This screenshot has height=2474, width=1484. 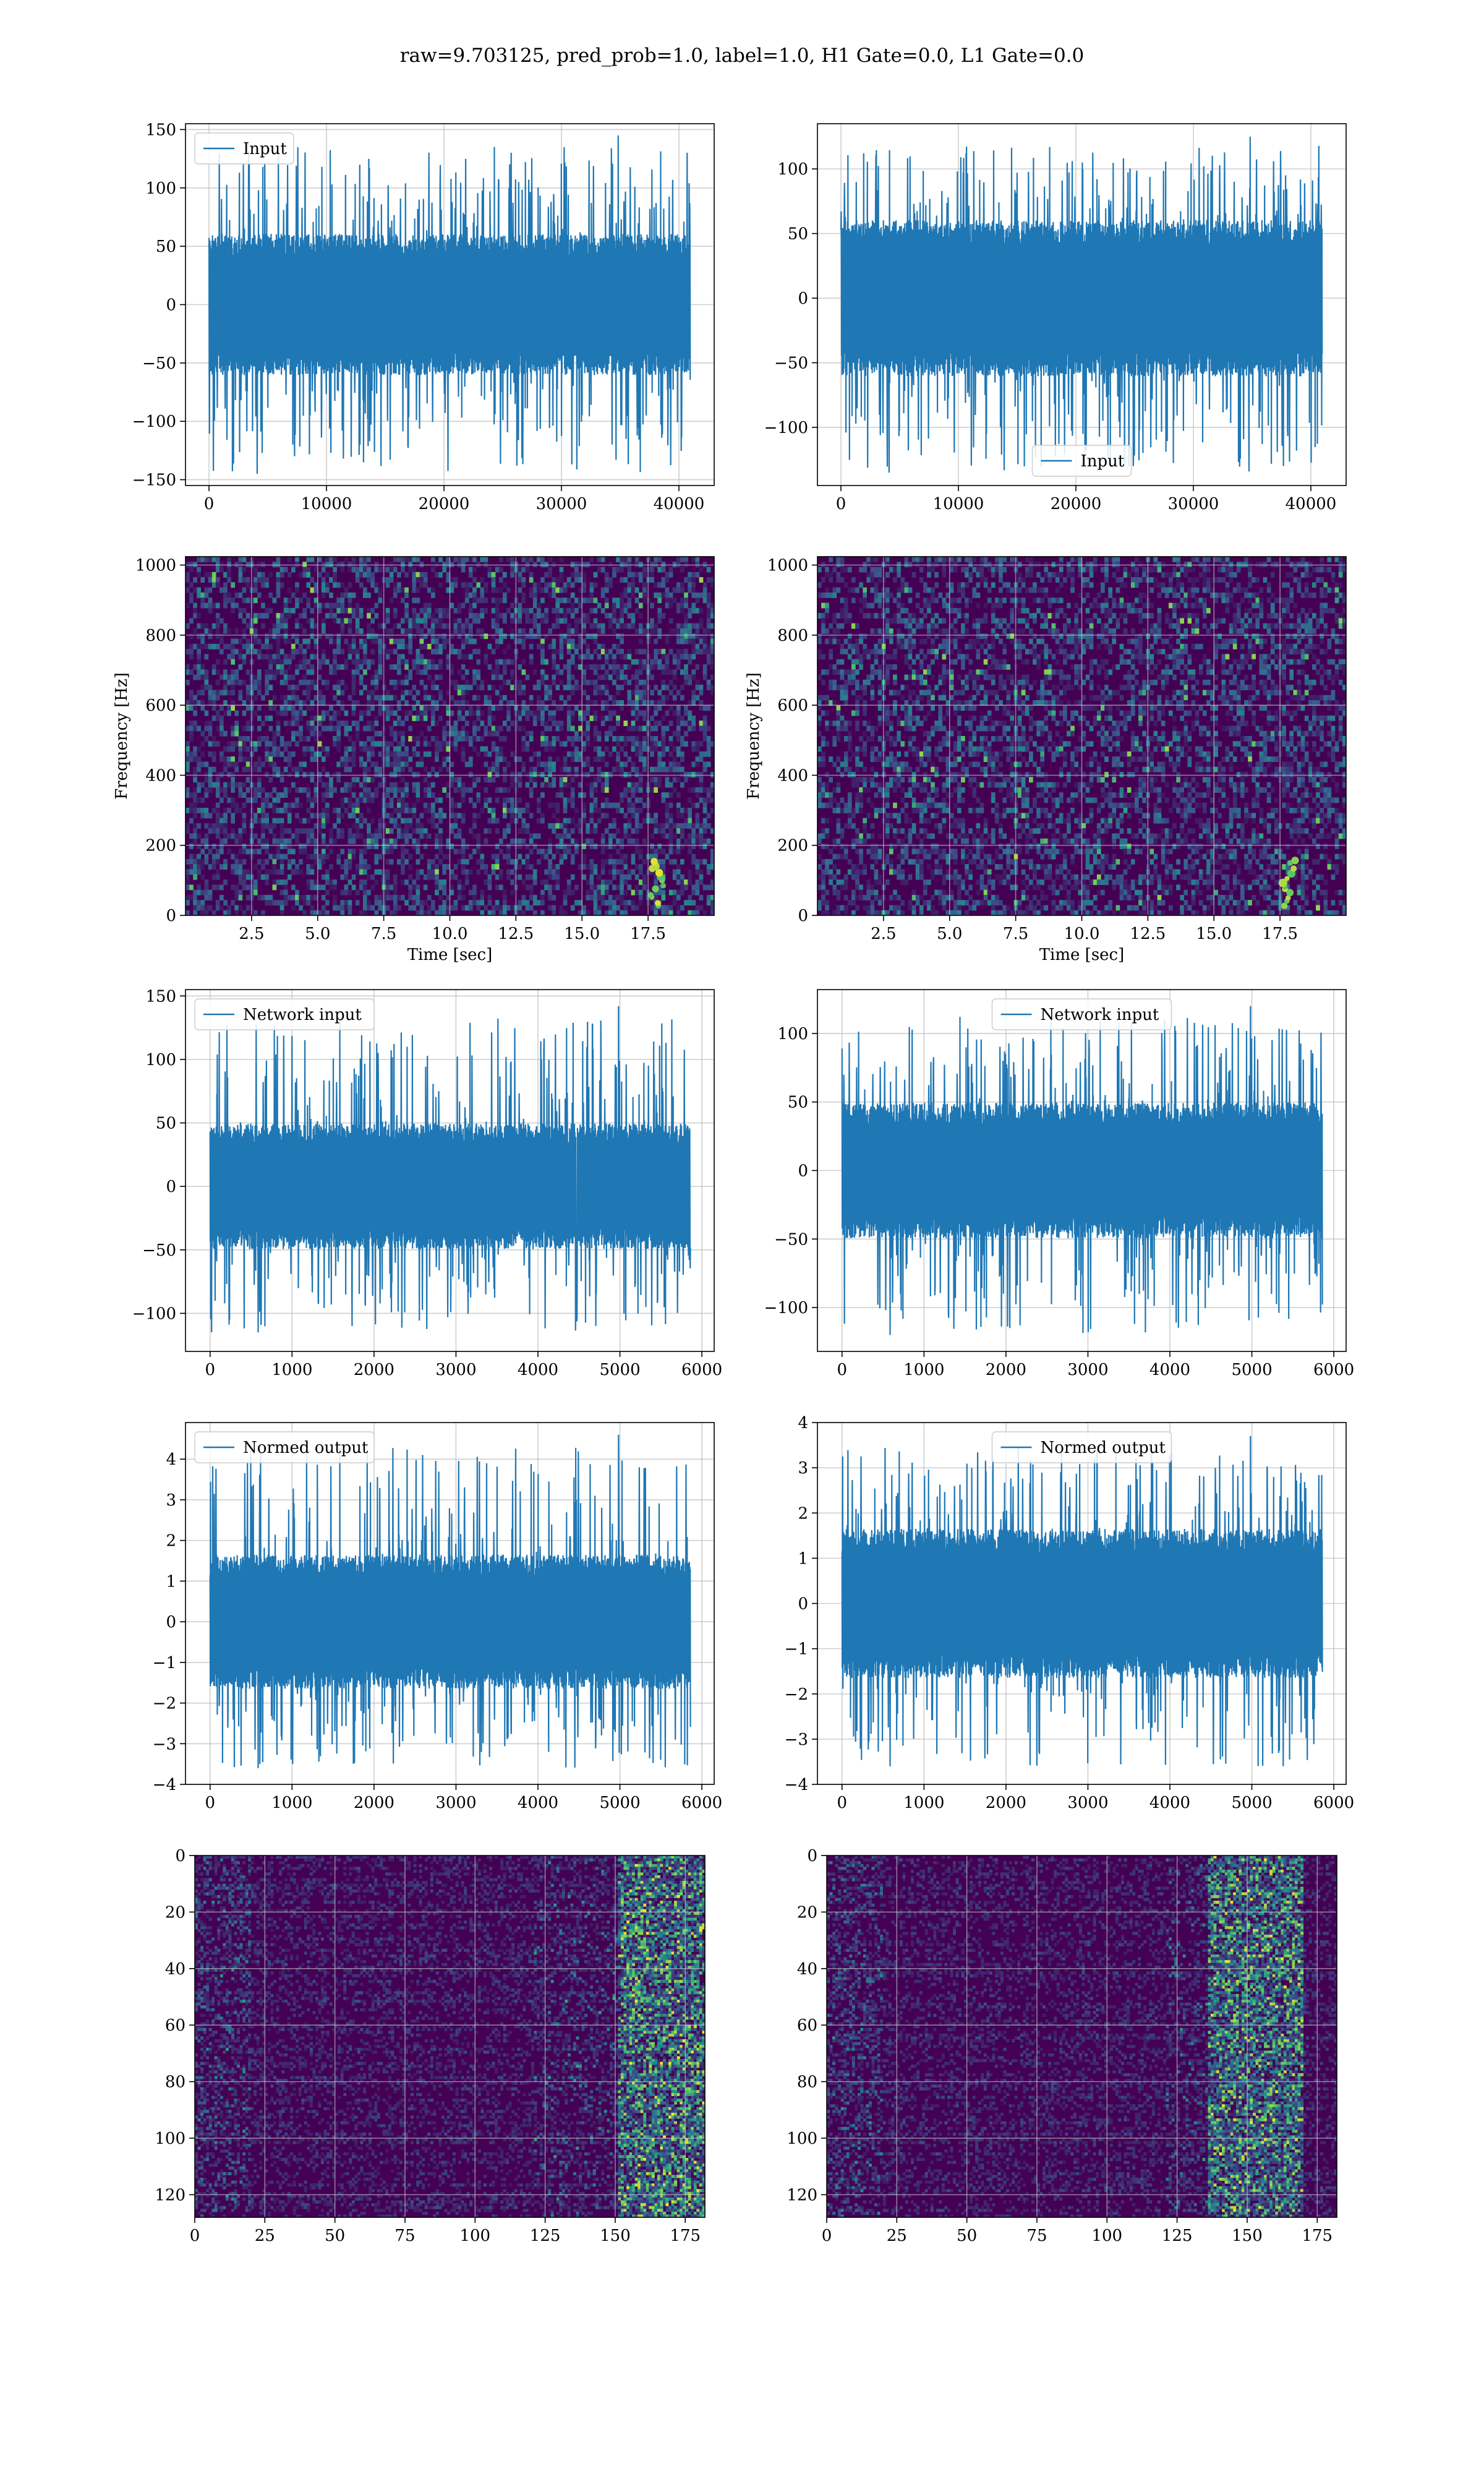 I want to click on y-tick-label: 1000, so click(x=155, y=566).